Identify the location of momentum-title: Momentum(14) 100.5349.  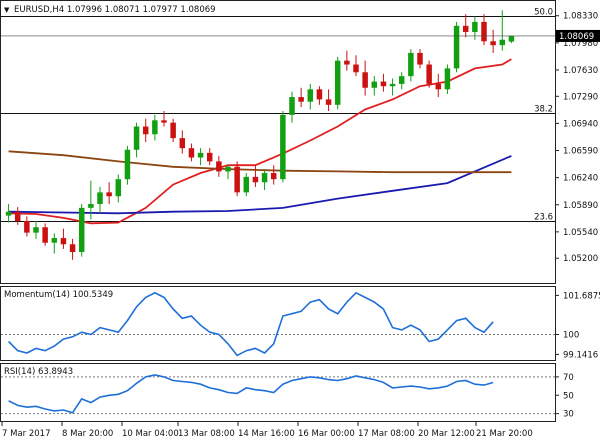
(58, 295).